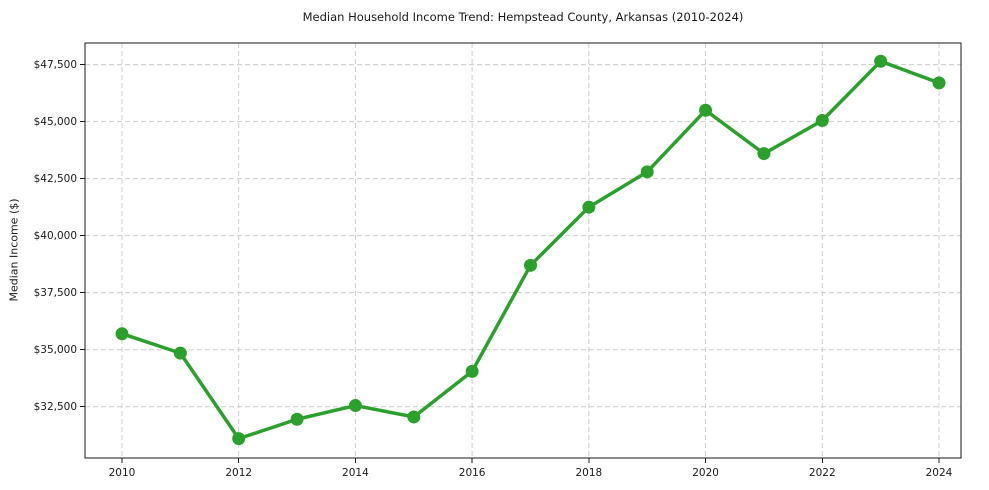 The width and height of the screenshot is (989, 490). What do you see at coordinates (55, 407) in the screenshot?
I see `y-tick-label: $32,500` at bounding box center [55, 407].